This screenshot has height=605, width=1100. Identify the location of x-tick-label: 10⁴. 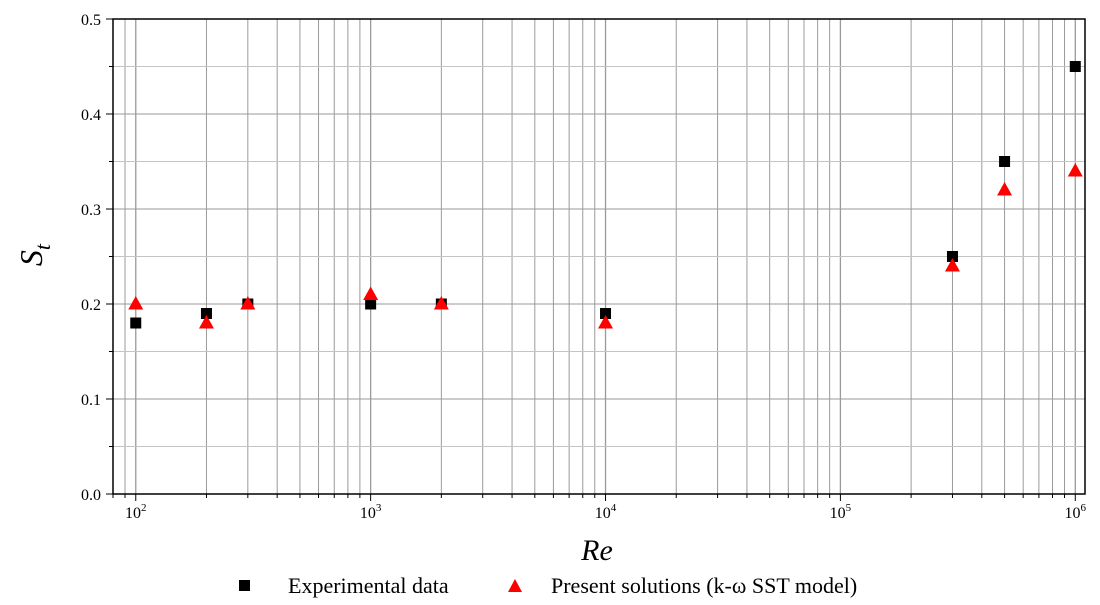
(606, 512).